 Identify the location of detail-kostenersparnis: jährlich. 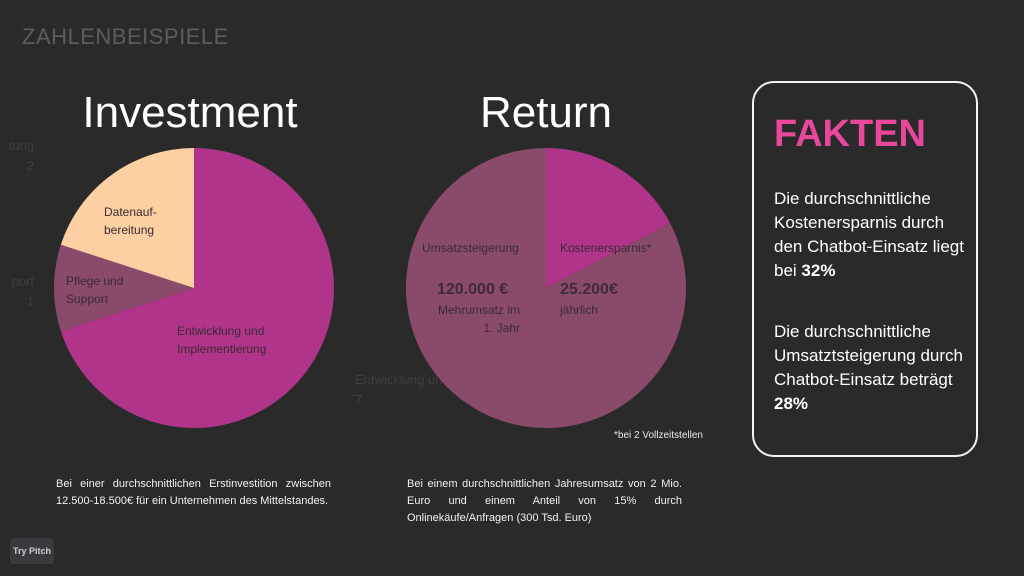
(579, 310).